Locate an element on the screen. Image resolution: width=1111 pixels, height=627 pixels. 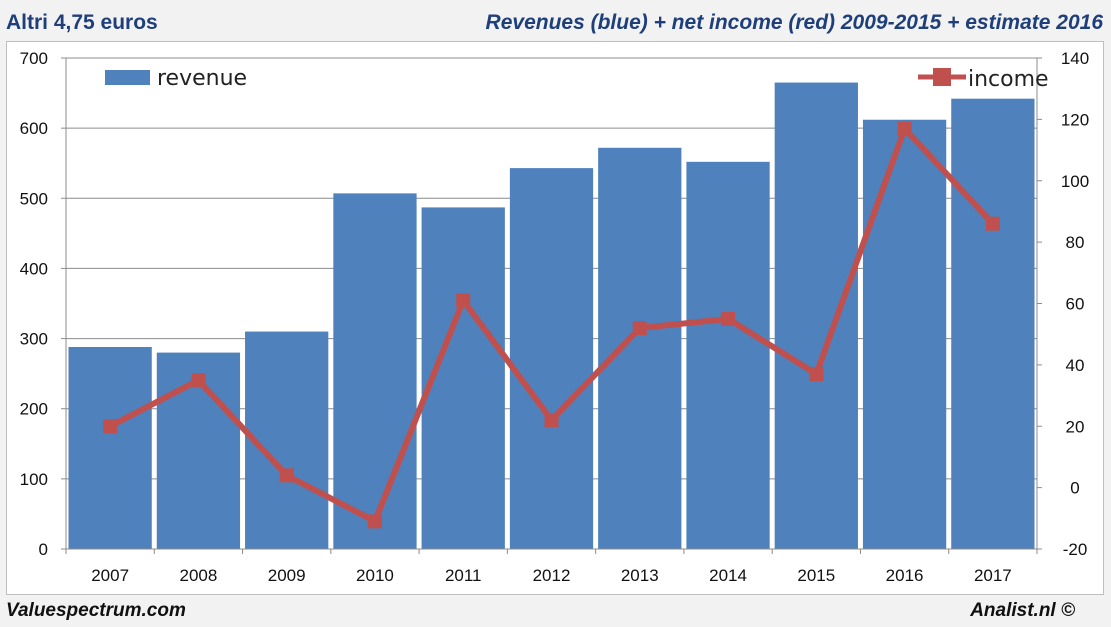
left-tick-label: 600 is located at coordinates (34, 128).